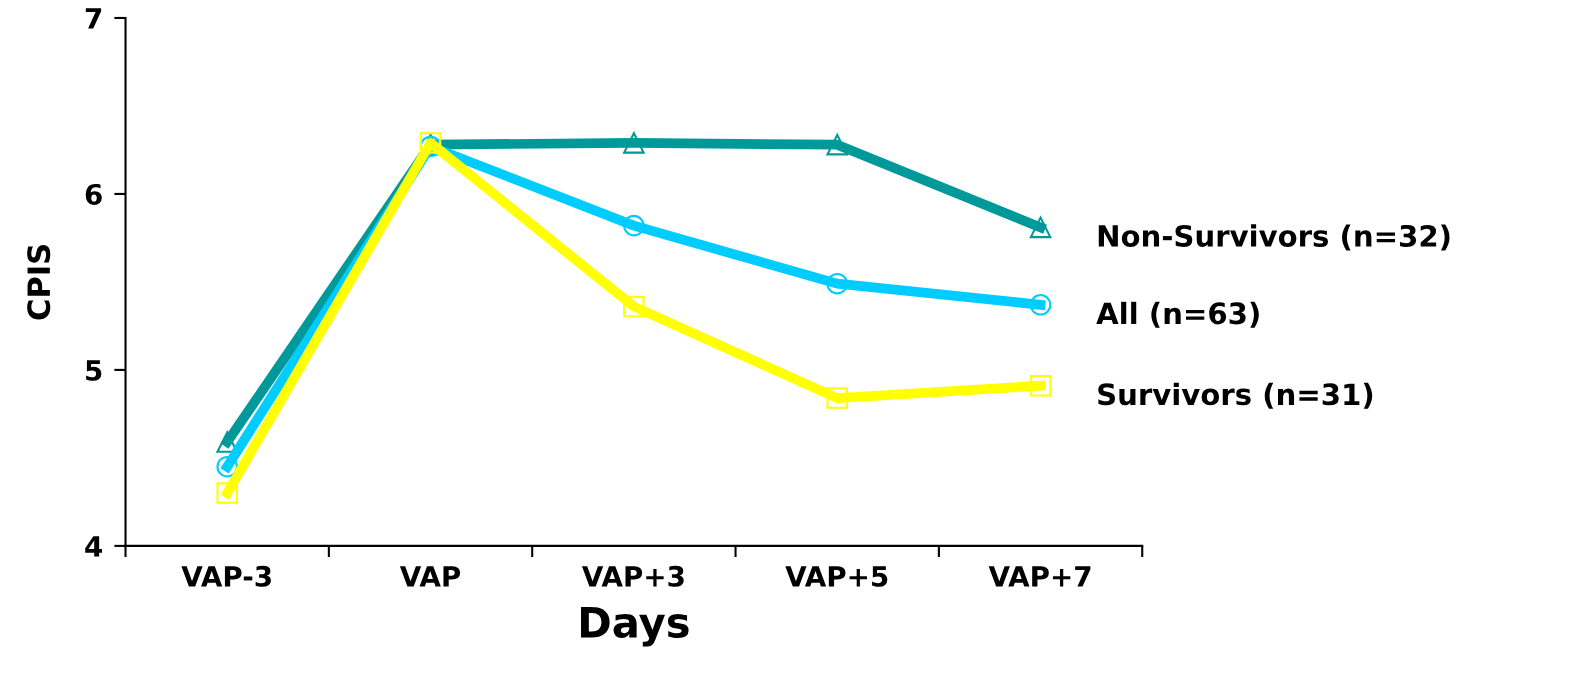  I want to click on y-axis-title: CPIS, so click(39, 282).